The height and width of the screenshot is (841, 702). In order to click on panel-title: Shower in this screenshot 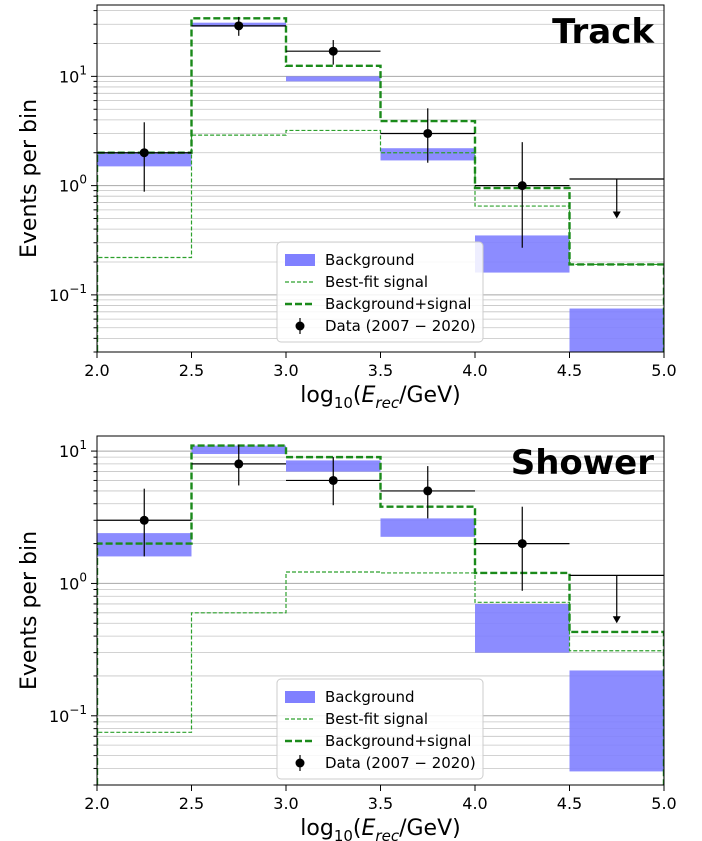, I will do `click(583, 463)`.